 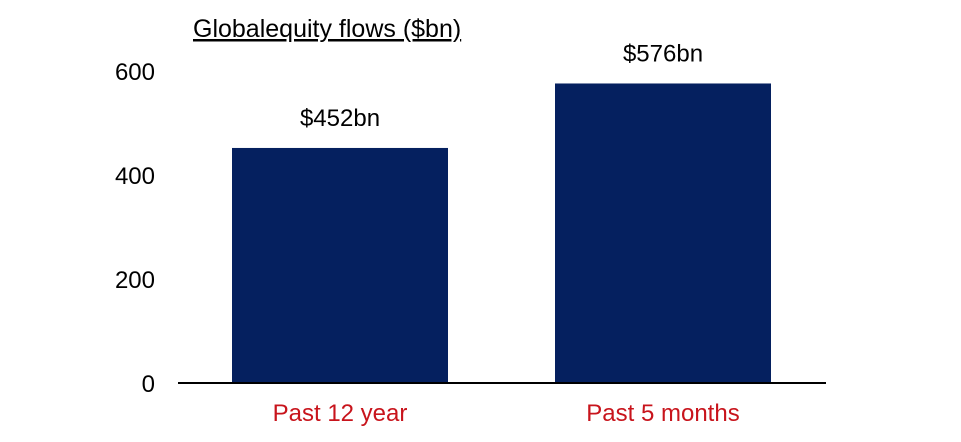 I want to click on chart-title: Globalequity flows ($bn), so click(x=327, y=29).